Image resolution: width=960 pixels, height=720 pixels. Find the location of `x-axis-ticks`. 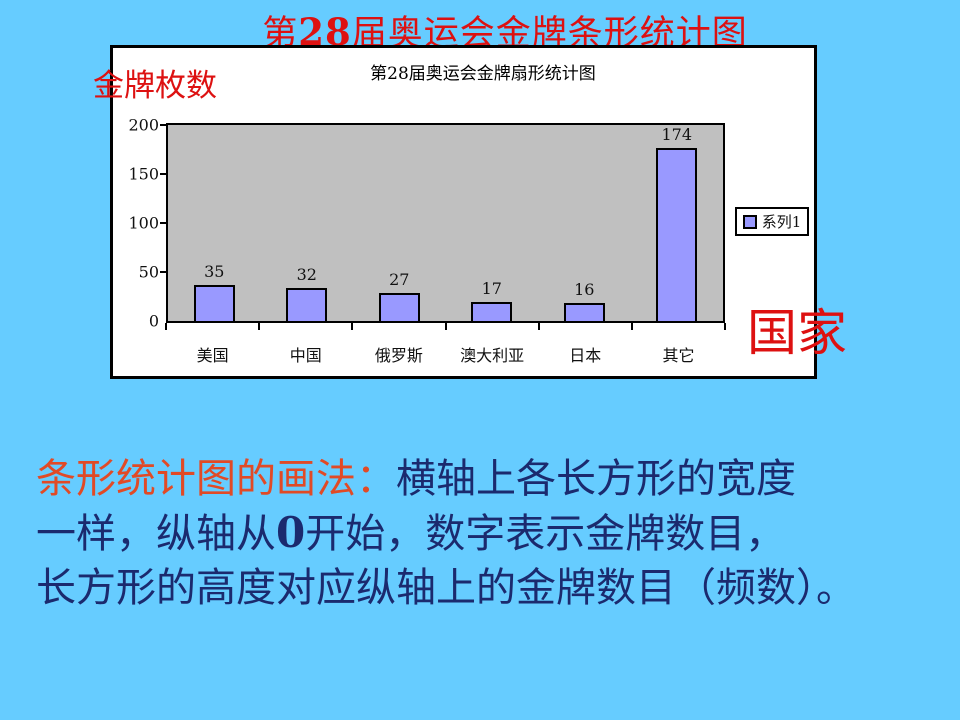

x-axis-ticks is located at coordinates (445, 326).